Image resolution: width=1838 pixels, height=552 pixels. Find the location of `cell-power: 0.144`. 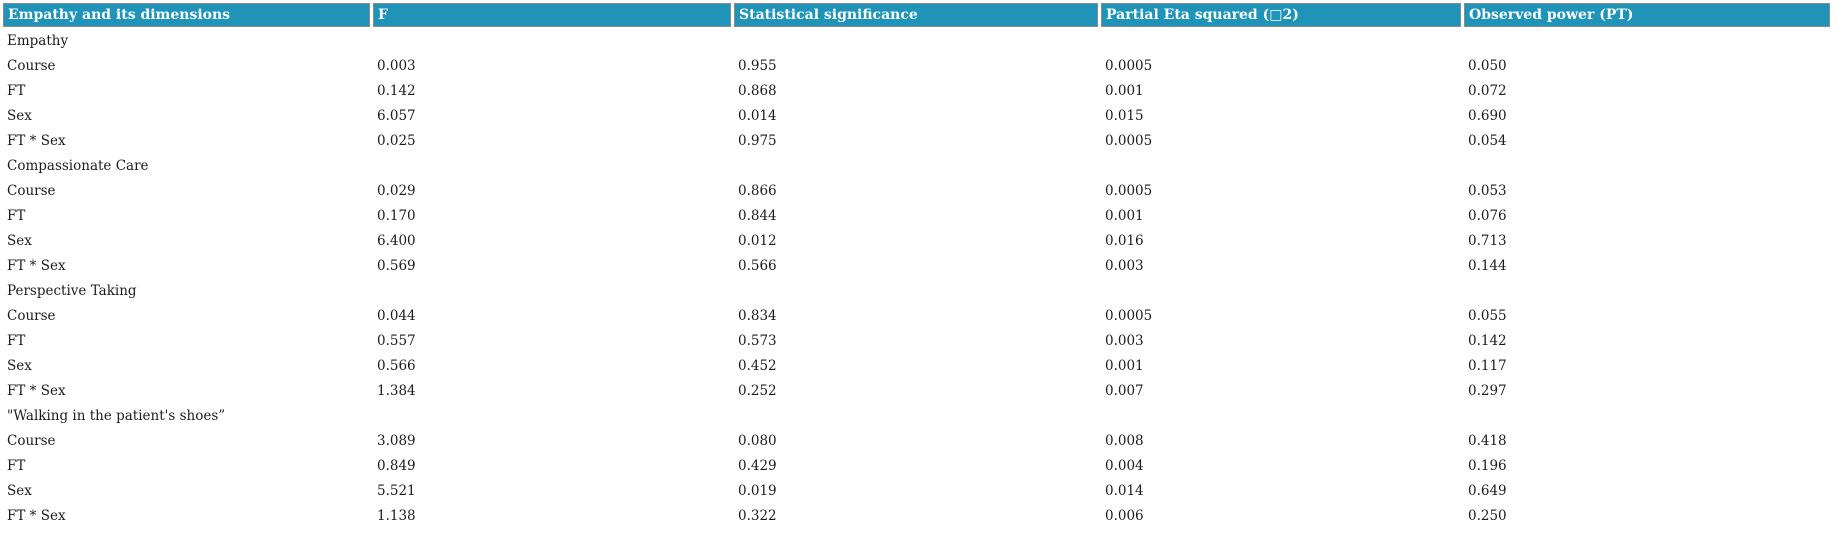

cell-power: 0.144 is located at coordinates (1487, 266).